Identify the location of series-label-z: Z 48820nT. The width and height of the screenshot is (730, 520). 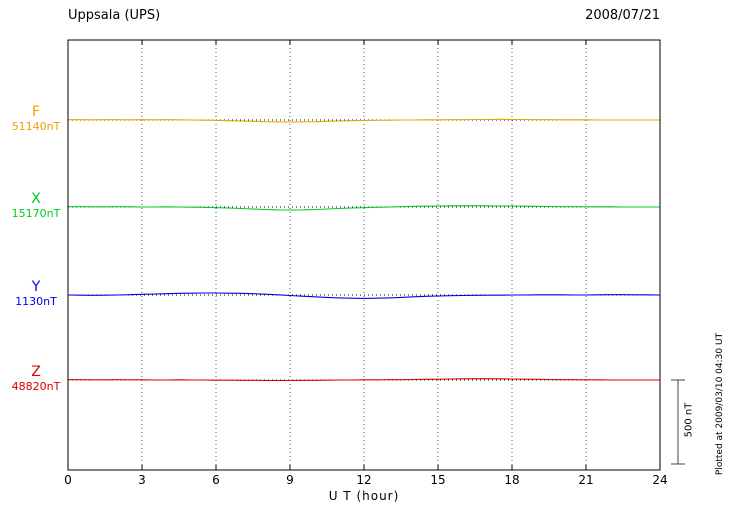
(36, 378).